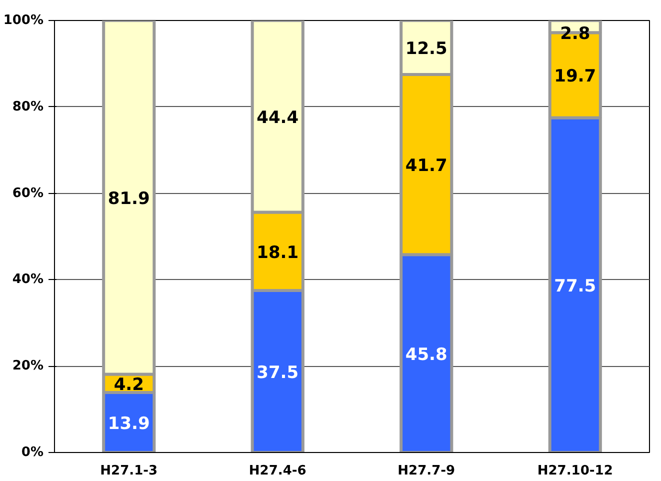  Describe the element at coordinates (426, 49) in the screenshot. I see `data-label: 12.5` at that location.